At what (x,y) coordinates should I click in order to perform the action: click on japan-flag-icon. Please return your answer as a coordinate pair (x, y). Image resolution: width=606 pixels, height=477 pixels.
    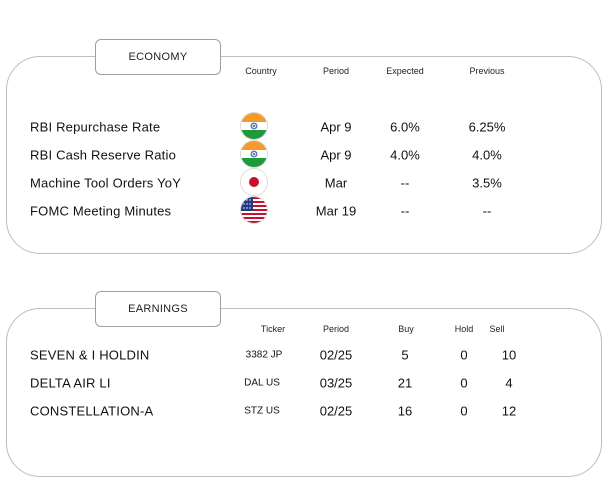
    Looking at the image, I should click on (254, 182).